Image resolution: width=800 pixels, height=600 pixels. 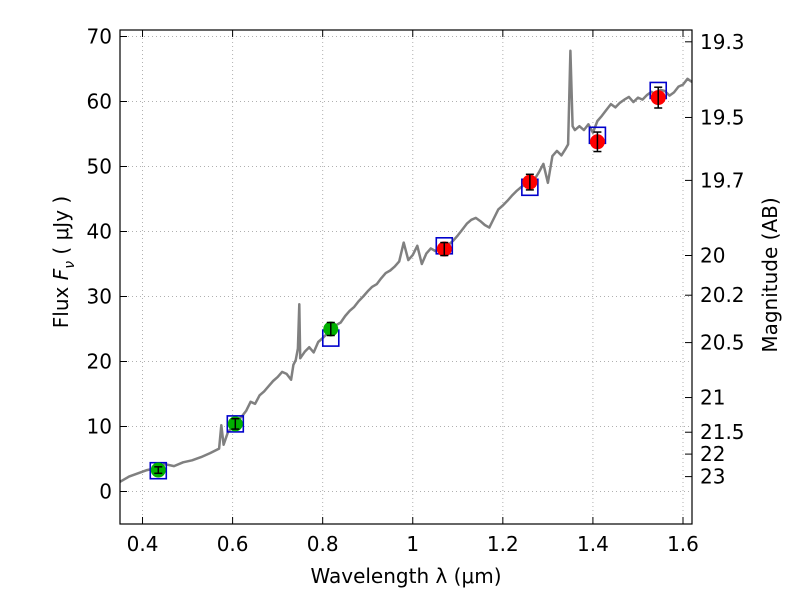 What do you see at coordinates (722, 432) in the screenshot?
I see `mag-tick-label: 21.5` at bounding box center [722, 432].